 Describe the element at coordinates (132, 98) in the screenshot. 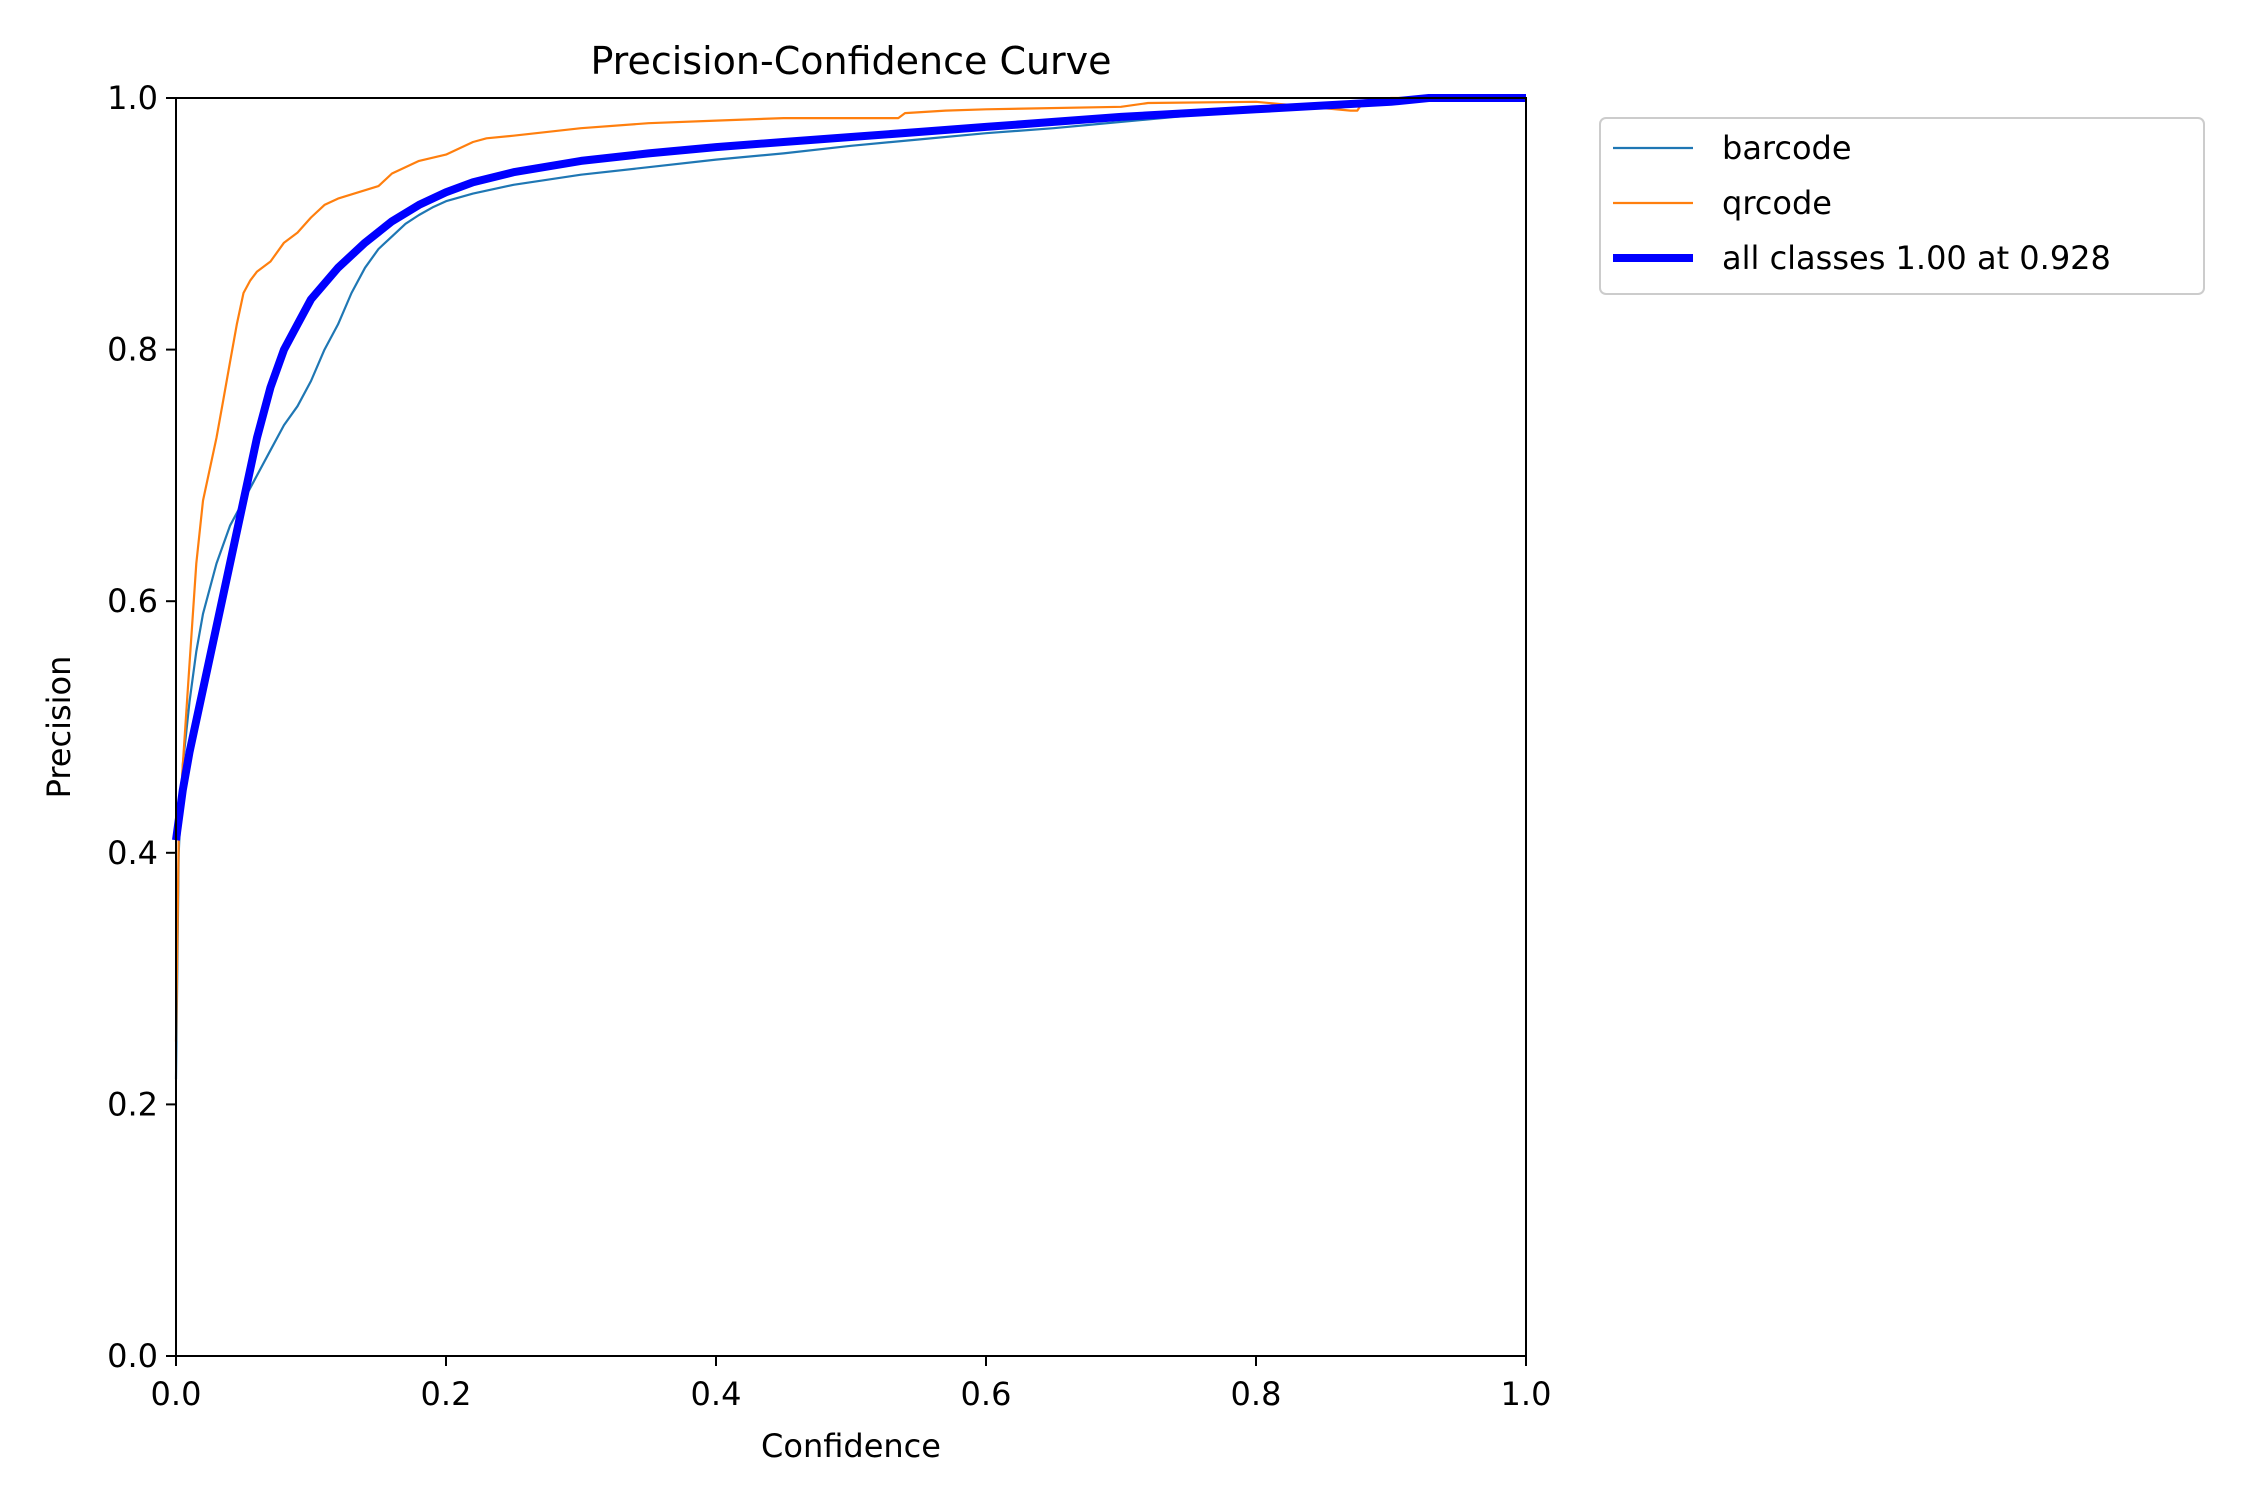

I see `y-tick-label: 1.0` at that location.